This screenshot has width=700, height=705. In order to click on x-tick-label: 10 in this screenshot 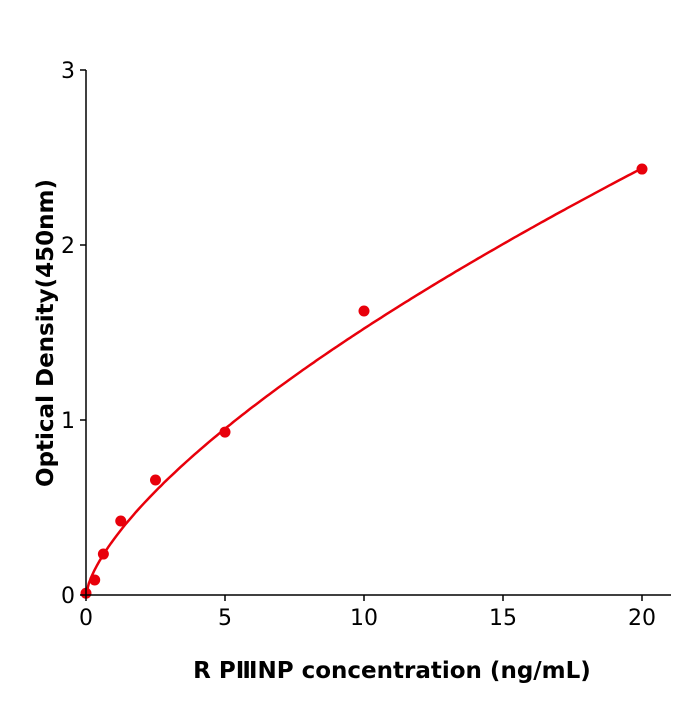, I will do `click(364, 618)`.